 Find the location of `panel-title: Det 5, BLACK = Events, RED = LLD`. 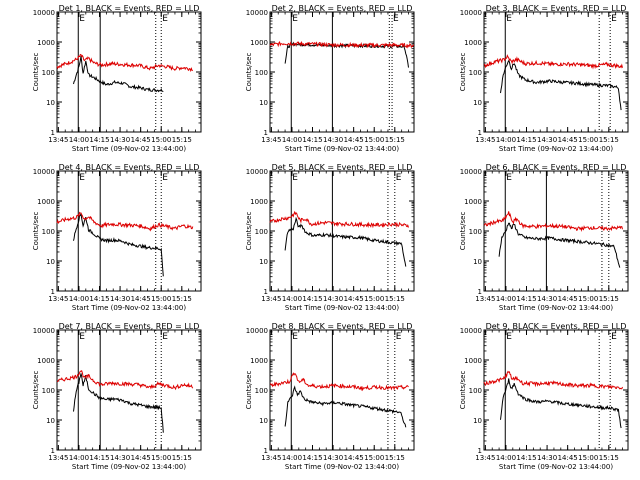

panel-title: Det 5, BLACK = Events, RED = LLD is located at coordinates (342, 167).